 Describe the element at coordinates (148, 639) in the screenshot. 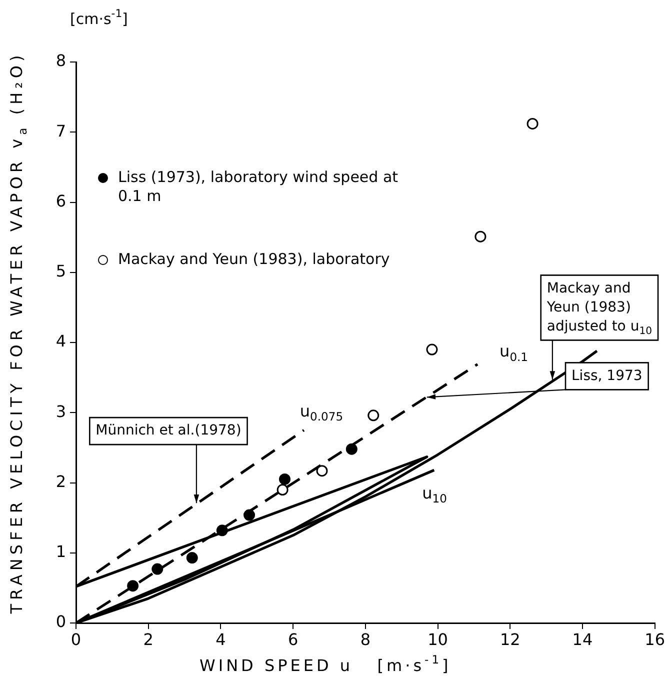

I see `x-tick-label: 2` at that location.